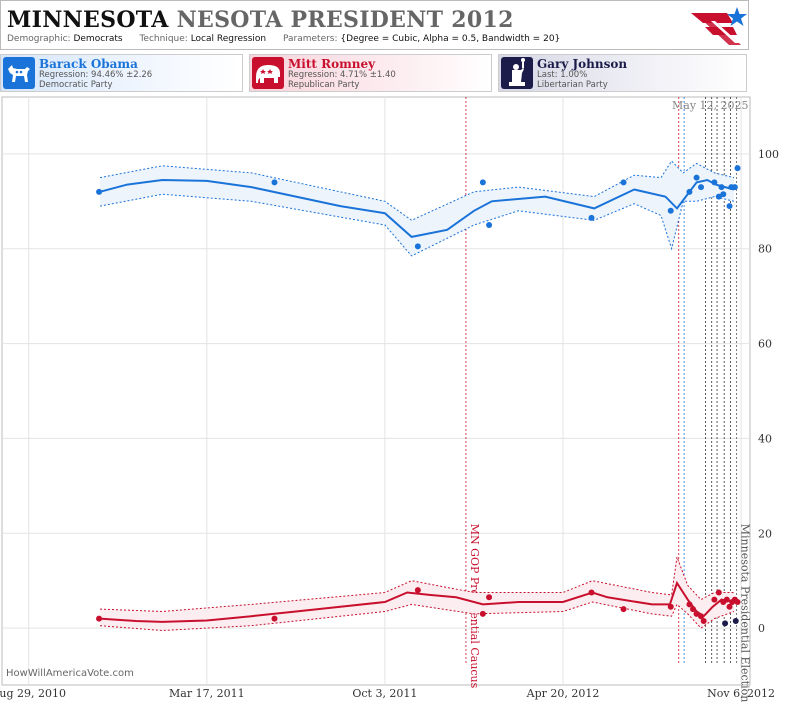 The width and height of the screenshot is (789, 704). I want to click on technique-label: Technique:, so click(163, 39).